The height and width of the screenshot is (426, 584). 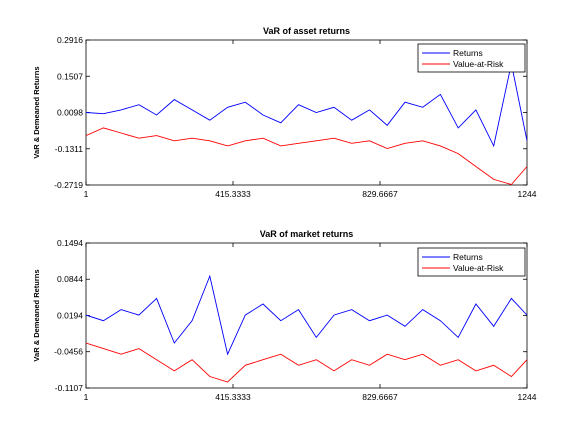 What do you see at coordinates (69, 149) in the screenshot?
I see `y-tick-label: -0.1311` at bounding box center [69, 149].